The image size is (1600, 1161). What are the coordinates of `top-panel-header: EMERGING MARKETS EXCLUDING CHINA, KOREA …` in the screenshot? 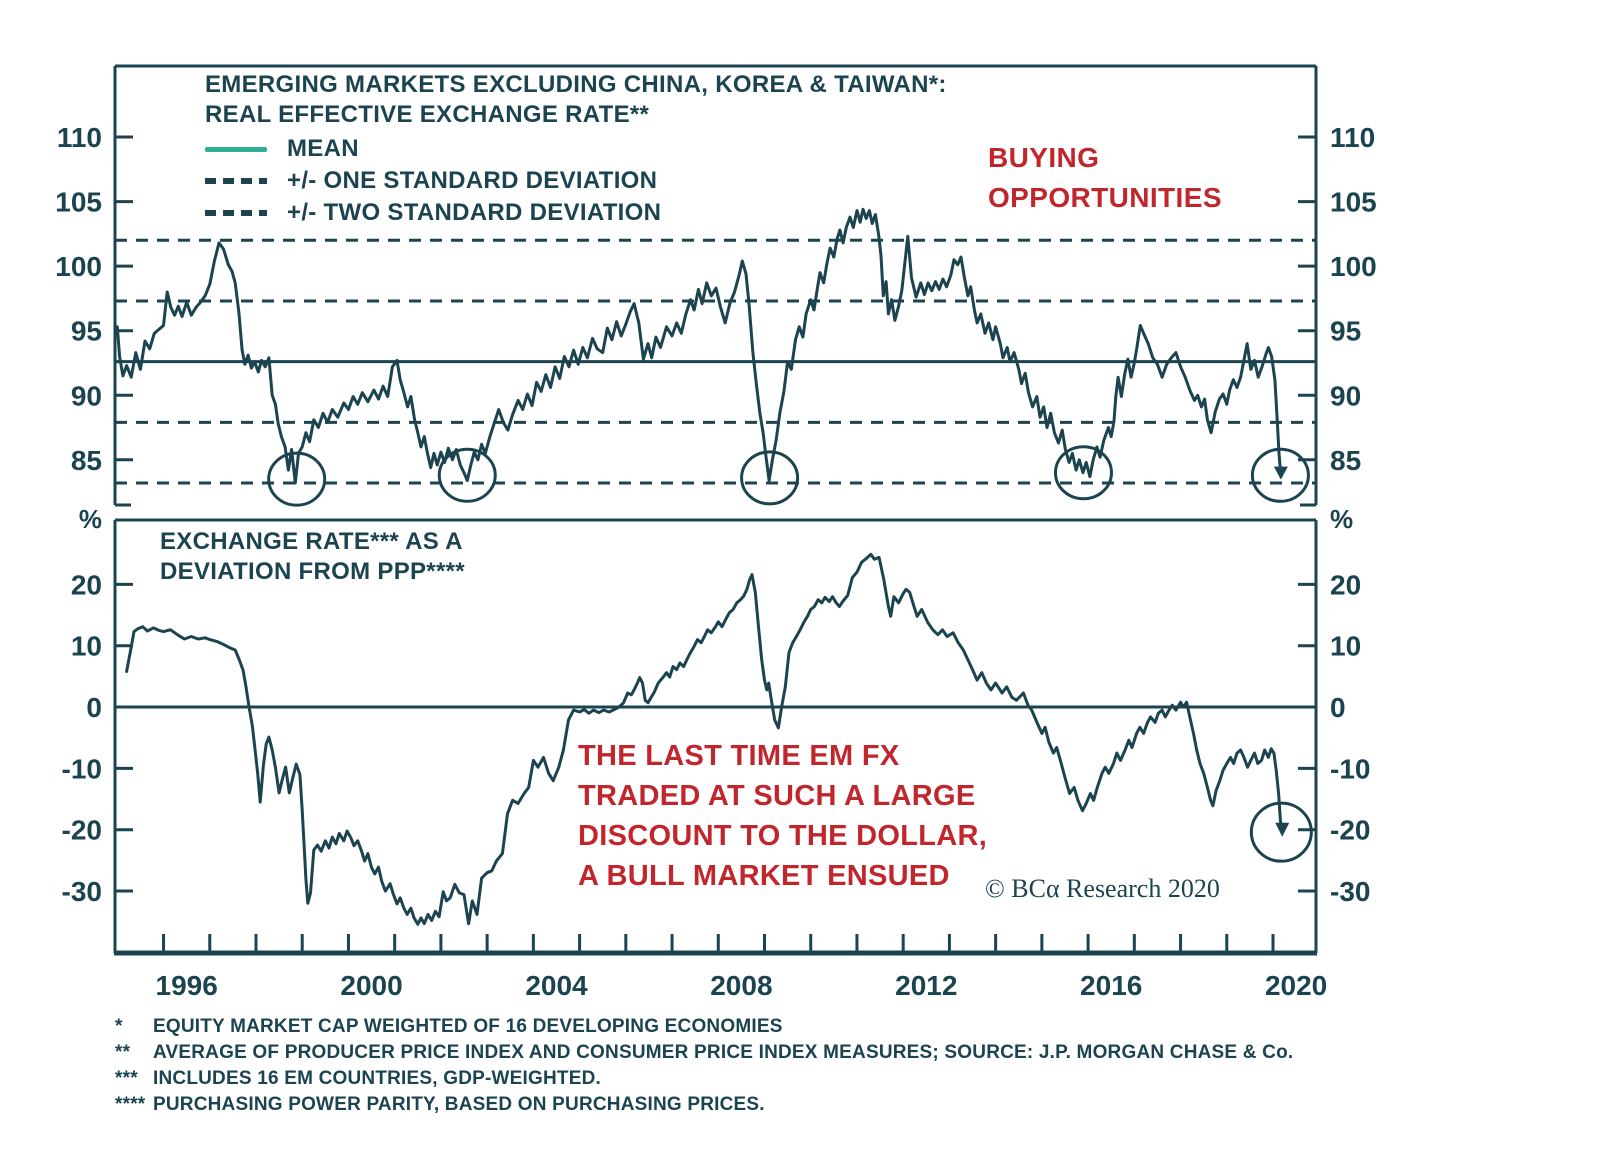 It's located at (576, 149).